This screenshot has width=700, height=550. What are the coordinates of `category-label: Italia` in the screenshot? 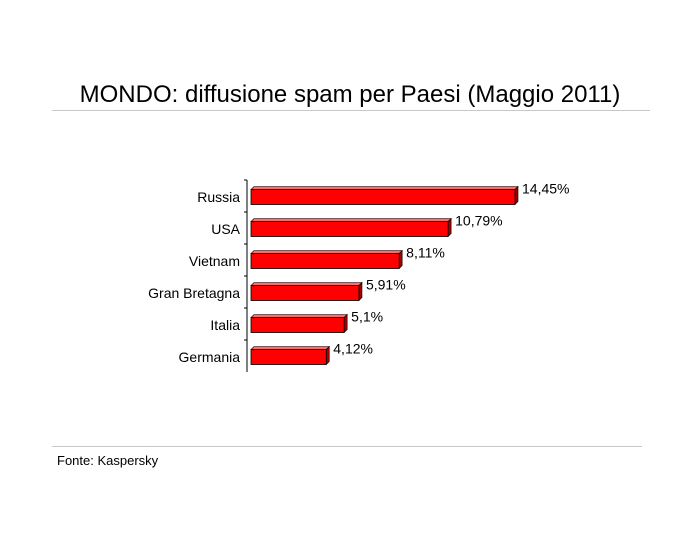 It's located at (225, 325).